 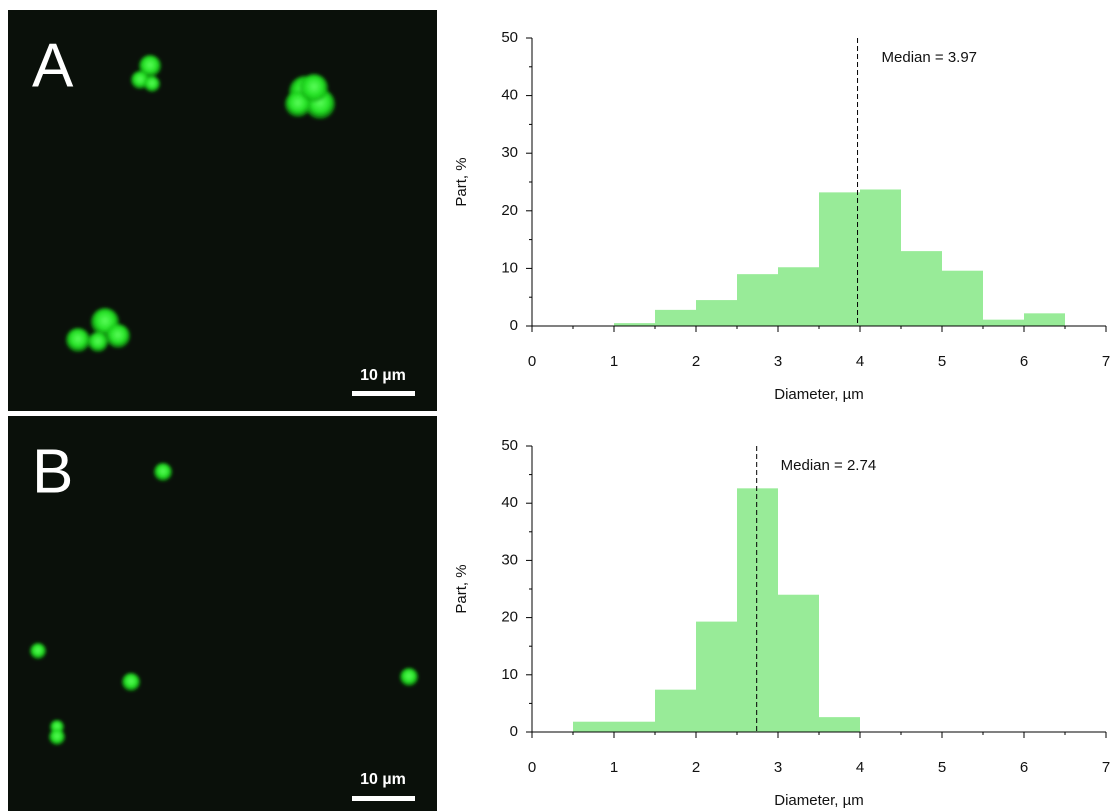 What do you see at coordinates (930, 57) in the screenshot?
I see `median-label: Median = 3.97` at bounding box center [930, 57].